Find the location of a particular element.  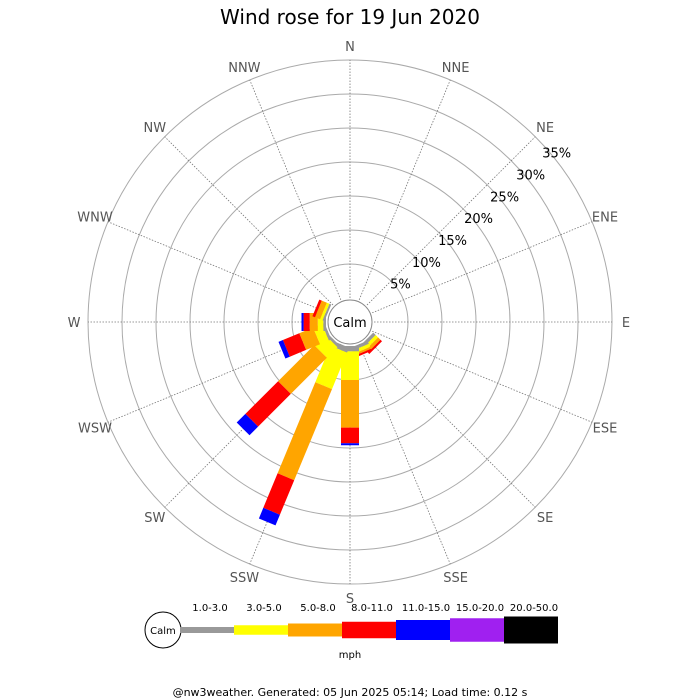

direction-label: NE is located at coordinates (545, 128).